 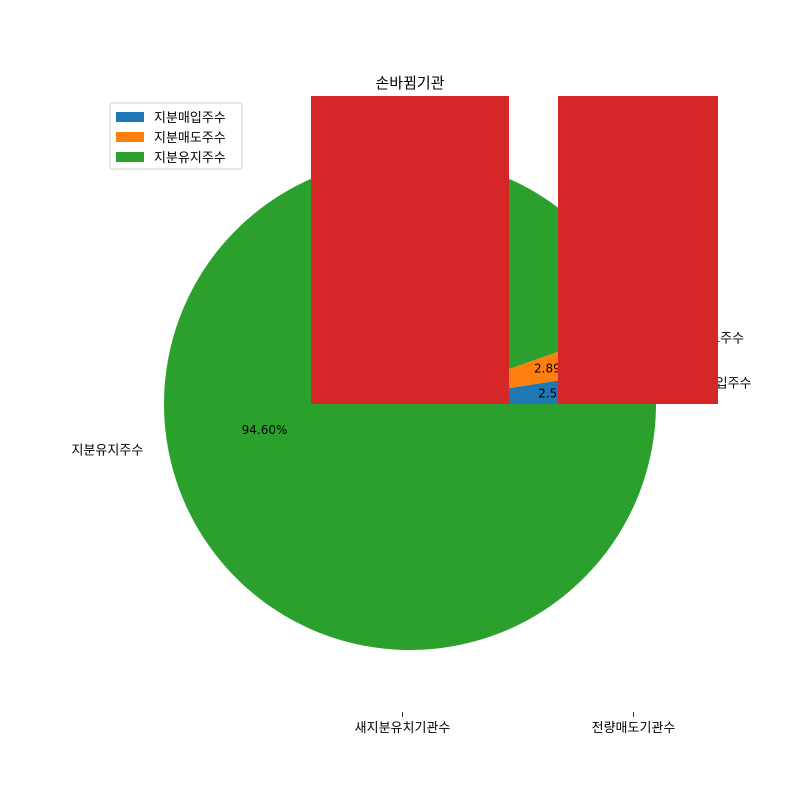 I want to click on legend-label-2: 지분매도주수, so click(x=190, y=138).